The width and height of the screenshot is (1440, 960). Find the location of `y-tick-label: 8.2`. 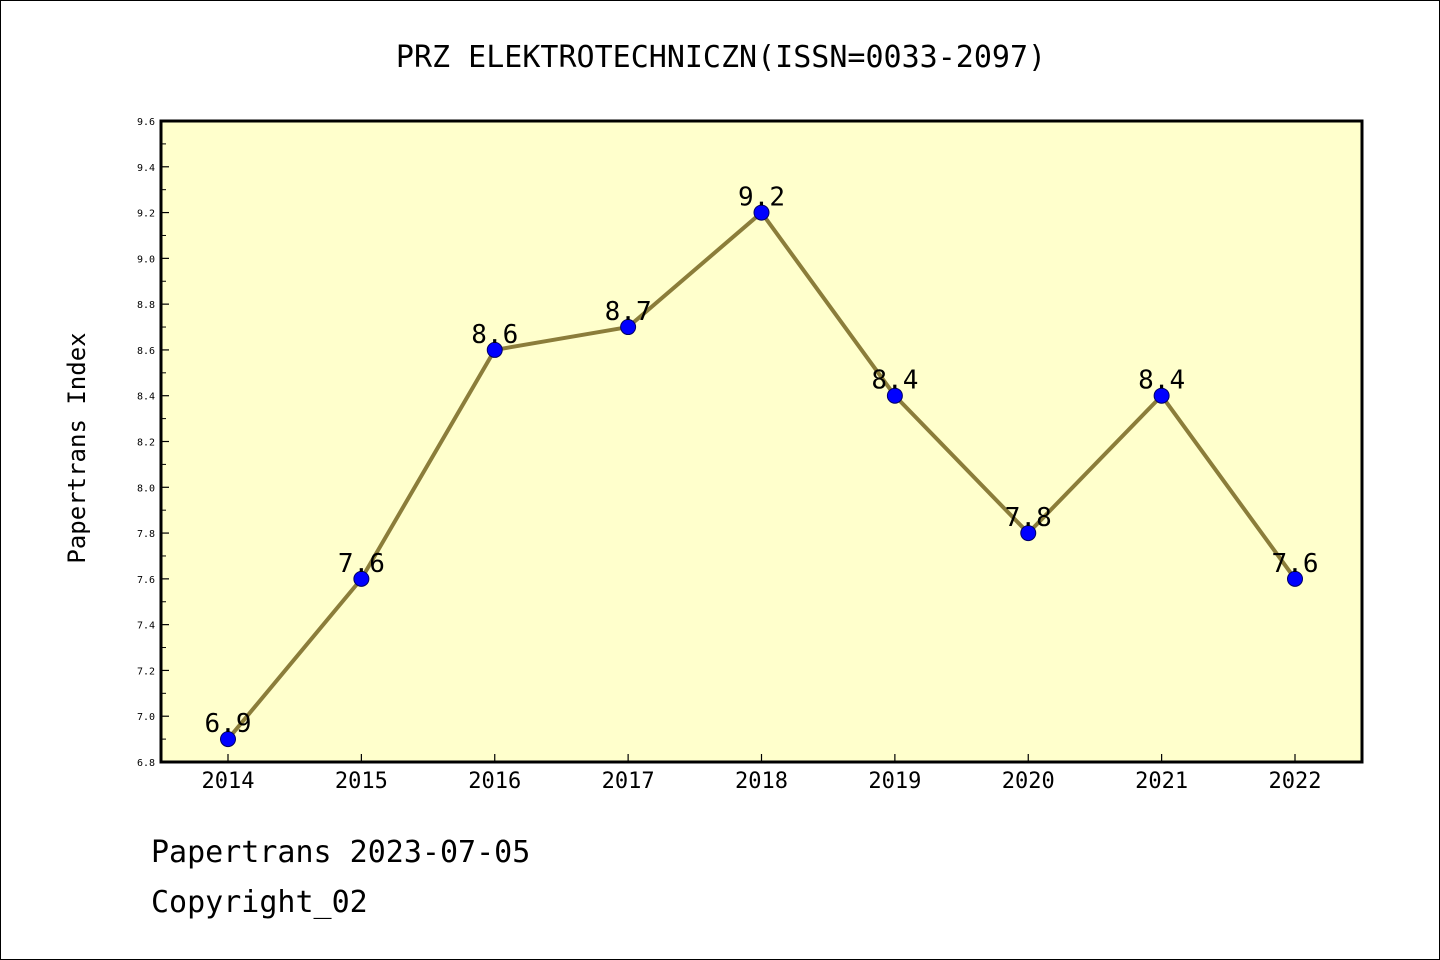

y-tick-label: 8.2 is located at coordinates (146, 443).